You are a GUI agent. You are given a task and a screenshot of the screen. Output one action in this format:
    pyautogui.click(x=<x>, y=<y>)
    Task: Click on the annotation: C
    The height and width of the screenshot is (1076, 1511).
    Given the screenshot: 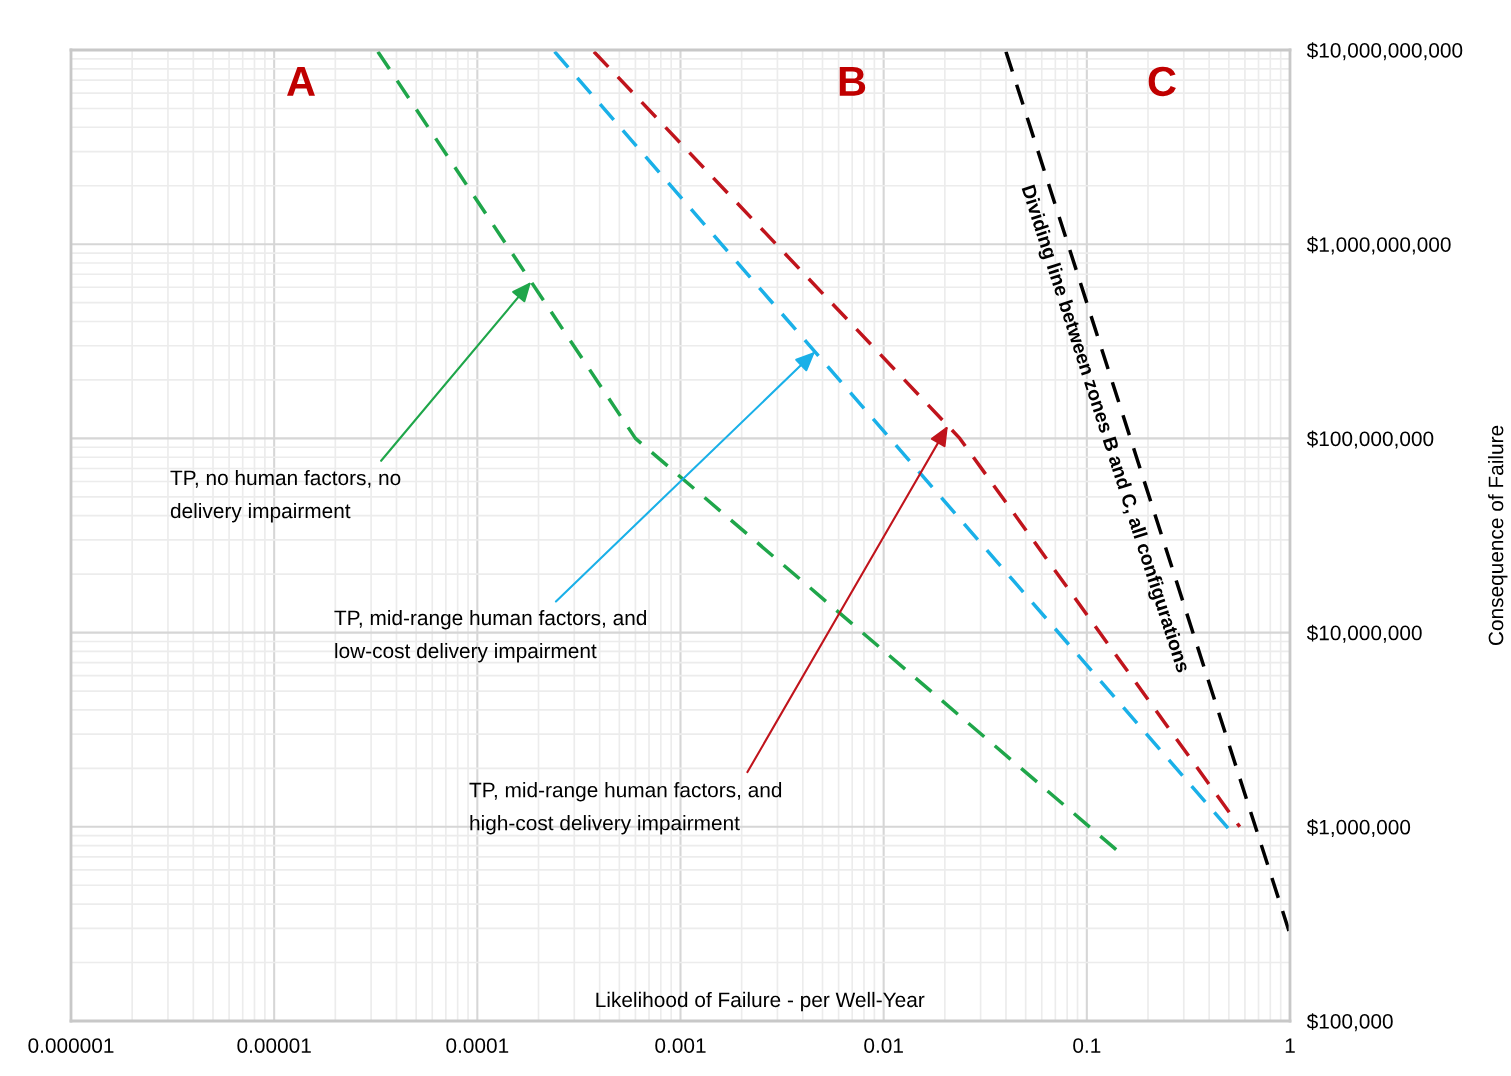 What is the action you would take?
    pyautogui.click(x=1162, y=81)
    